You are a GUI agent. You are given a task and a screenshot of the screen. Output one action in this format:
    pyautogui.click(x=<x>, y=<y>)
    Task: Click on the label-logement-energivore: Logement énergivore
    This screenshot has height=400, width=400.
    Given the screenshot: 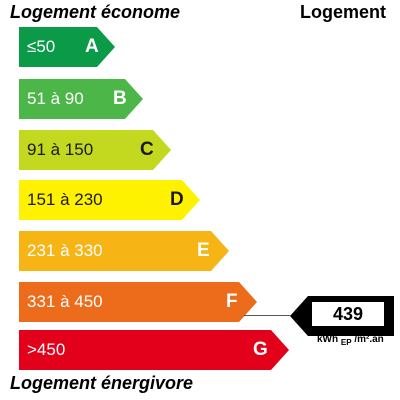 What is the action you would take?
    pyautogui.click(x=102, y=383)
    